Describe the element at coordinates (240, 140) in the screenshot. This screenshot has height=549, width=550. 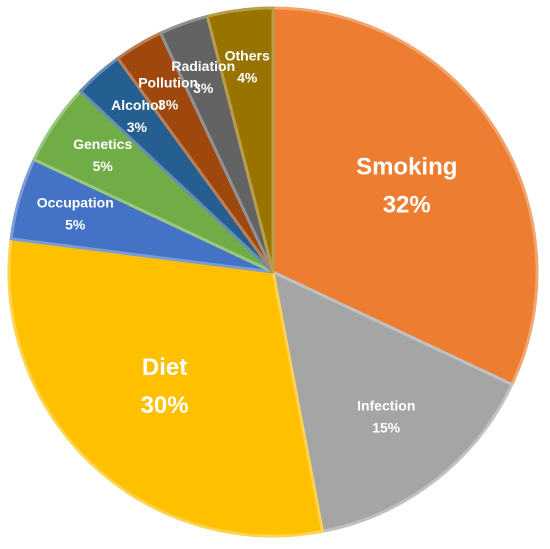
I see `pie-slice` at that location.